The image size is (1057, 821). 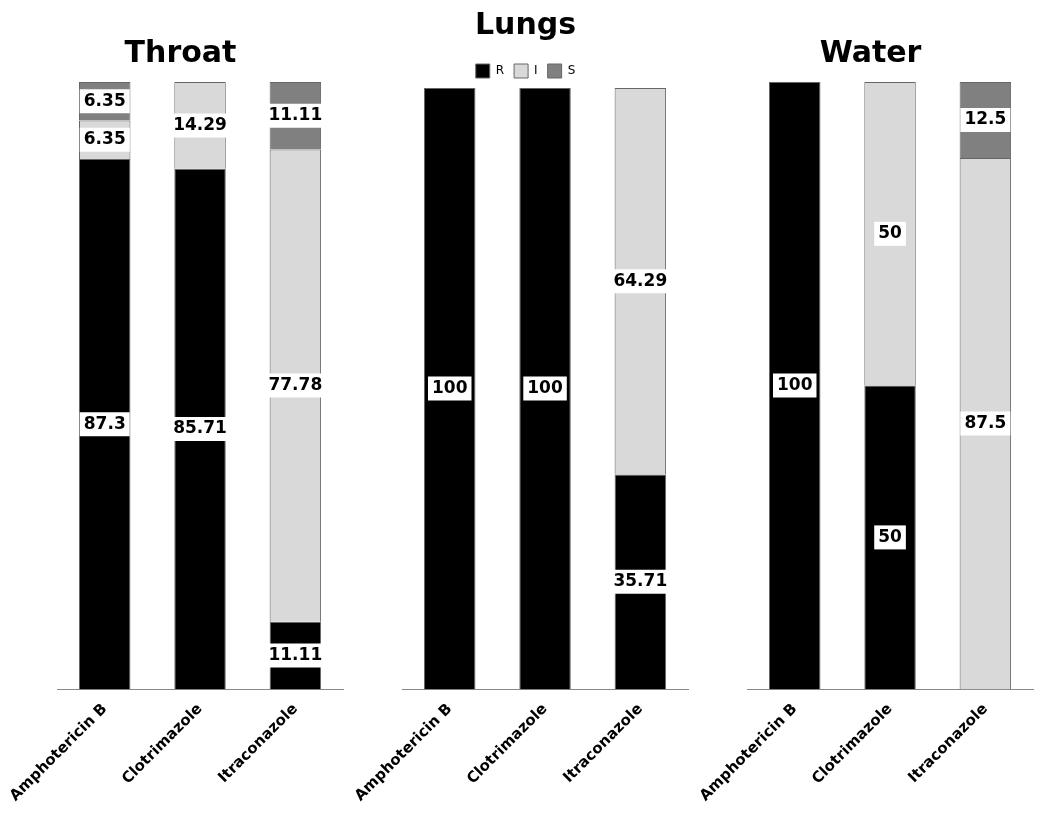 I want to click on data-label: 85.71, so click(x=200, y=427).